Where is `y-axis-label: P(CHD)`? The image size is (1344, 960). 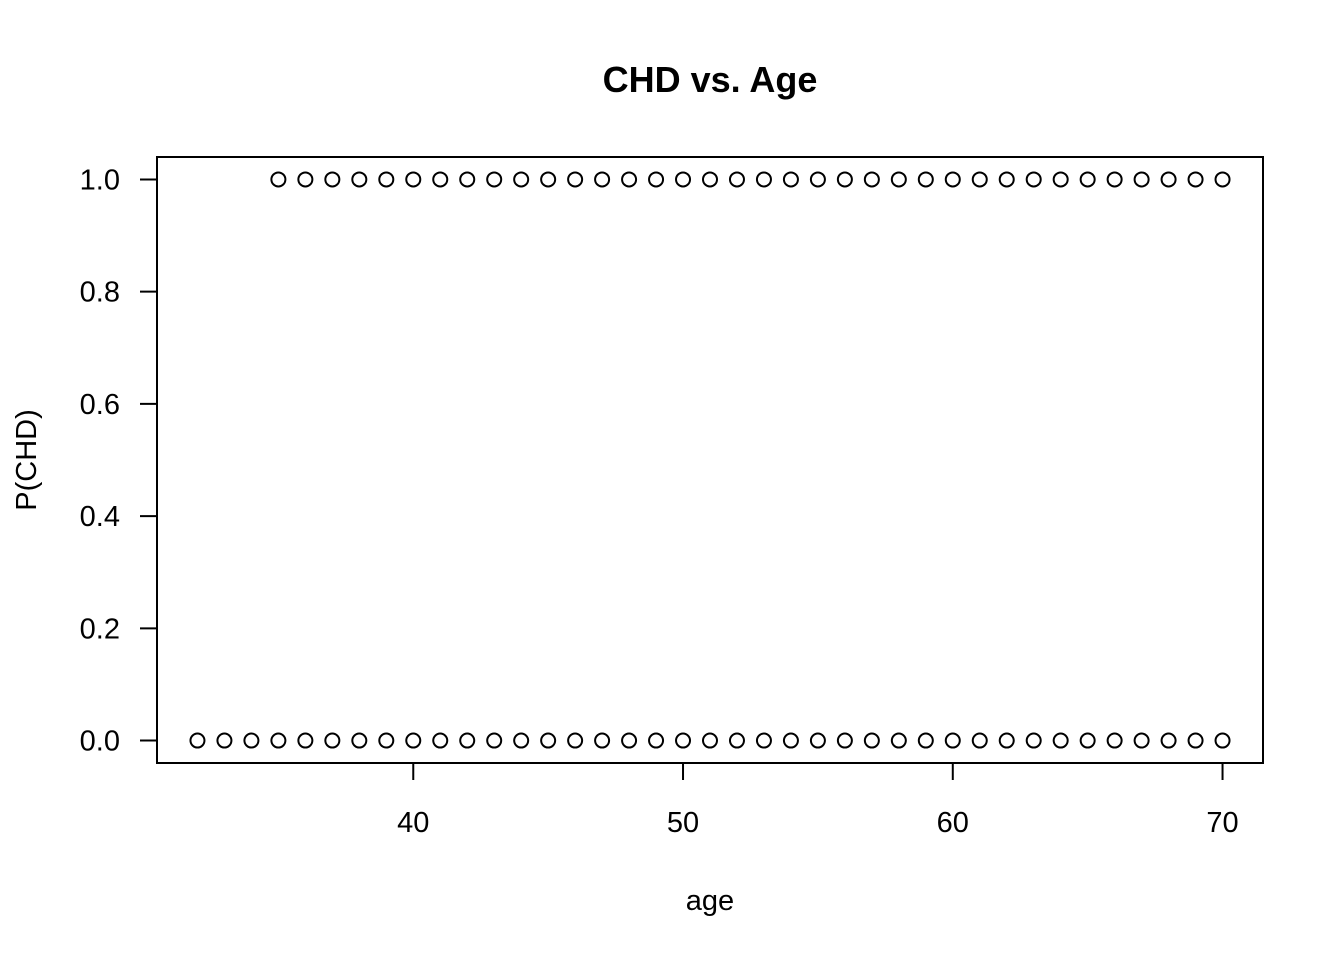 y-axis-label: P(CHD) is located at coordinates (27, 460).